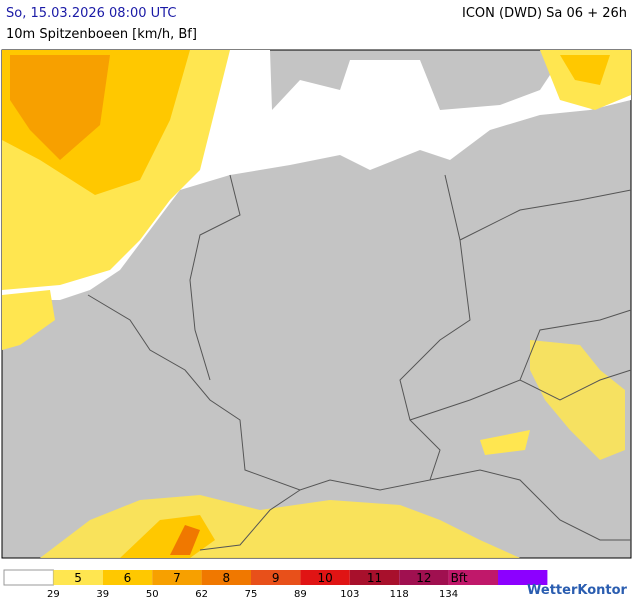 This screenshot has height=600, width=633. Describe the element at coordinates (201, 594) in the screenshot. I see `legend-threshold: 62` at that location.